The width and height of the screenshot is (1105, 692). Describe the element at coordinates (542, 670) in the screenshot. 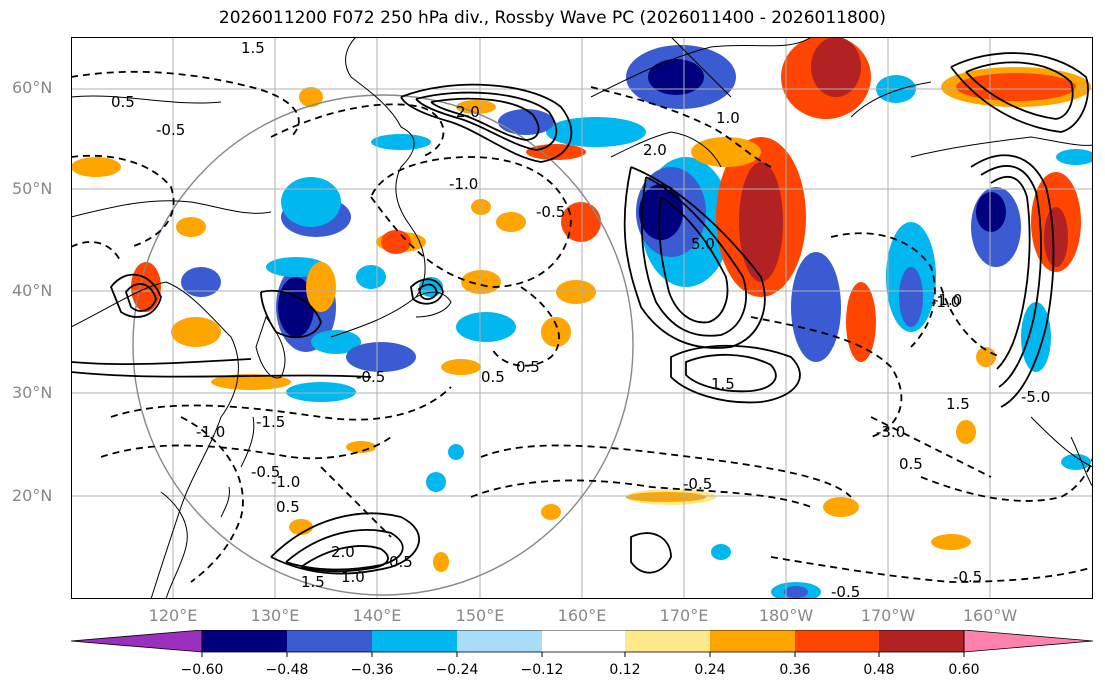

I see `colorbar-label: −0.12` at that location.